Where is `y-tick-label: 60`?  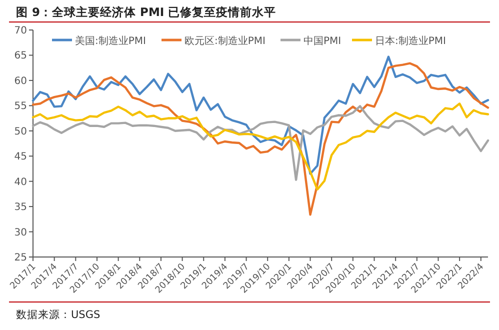
y-tick-label: 60 is located at coordinates (20, 81).